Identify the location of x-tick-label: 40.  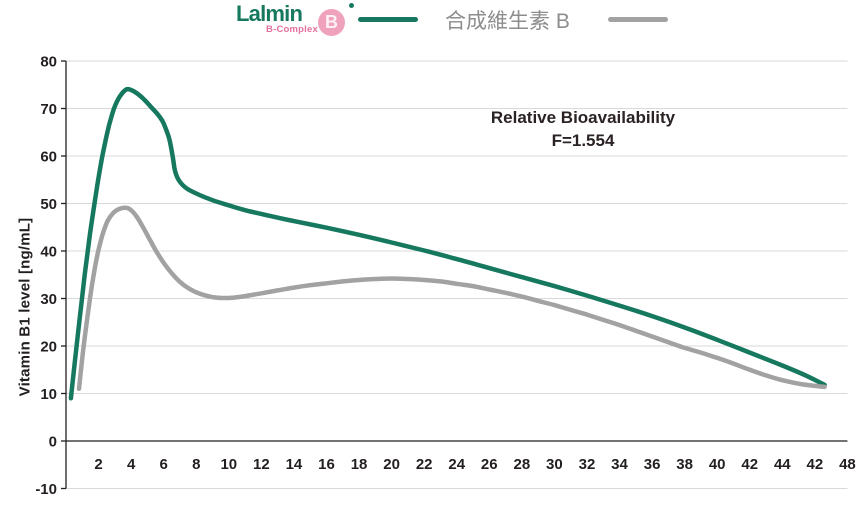
(717, 464).